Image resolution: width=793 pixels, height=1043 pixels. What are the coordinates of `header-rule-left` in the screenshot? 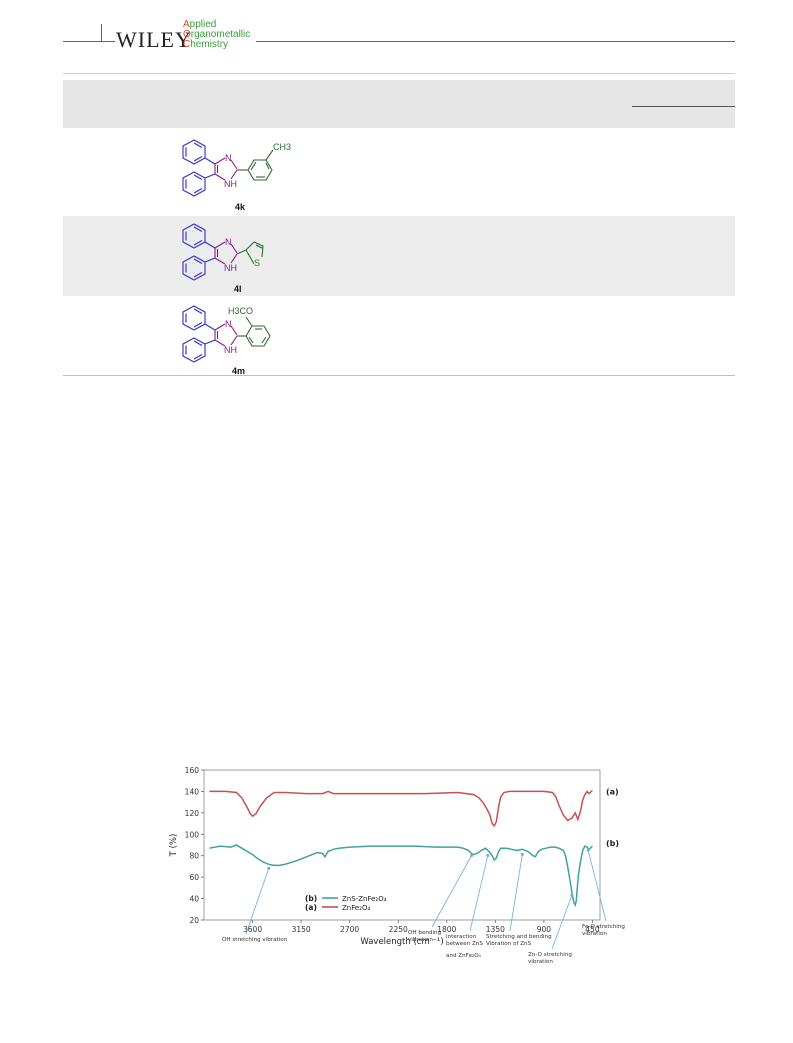 It's located at (89, 41).